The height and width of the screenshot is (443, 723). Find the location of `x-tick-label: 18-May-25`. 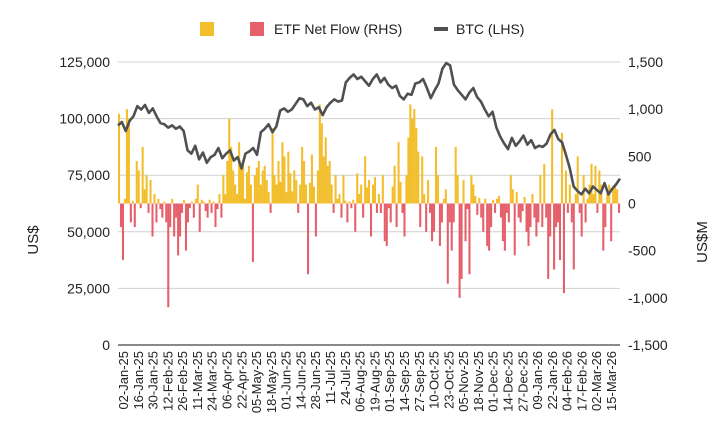

x-tick-label: 18-May-25 is located at coordinates (271, 382).